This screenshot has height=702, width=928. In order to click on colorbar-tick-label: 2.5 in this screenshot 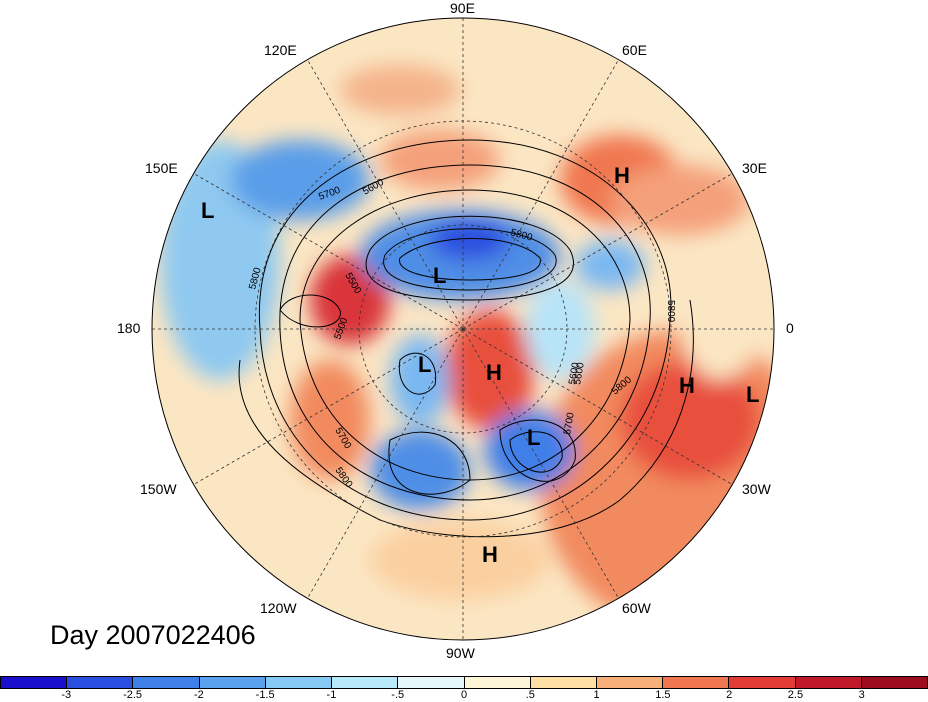, I will do `click(795, 695)`.